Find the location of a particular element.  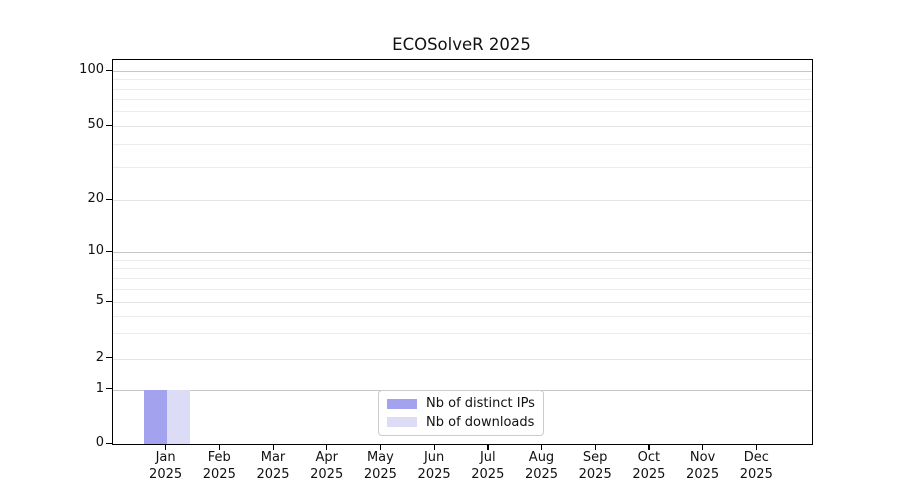

x-tick-month: Nov is located at coordinates (702, 457).